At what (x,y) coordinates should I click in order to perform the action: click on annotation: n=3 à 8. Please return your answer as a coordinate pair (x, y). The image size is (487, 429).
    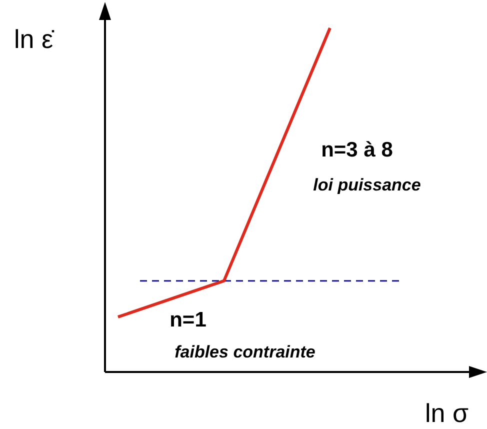
    Looking at the image, I should click on (357, 150).